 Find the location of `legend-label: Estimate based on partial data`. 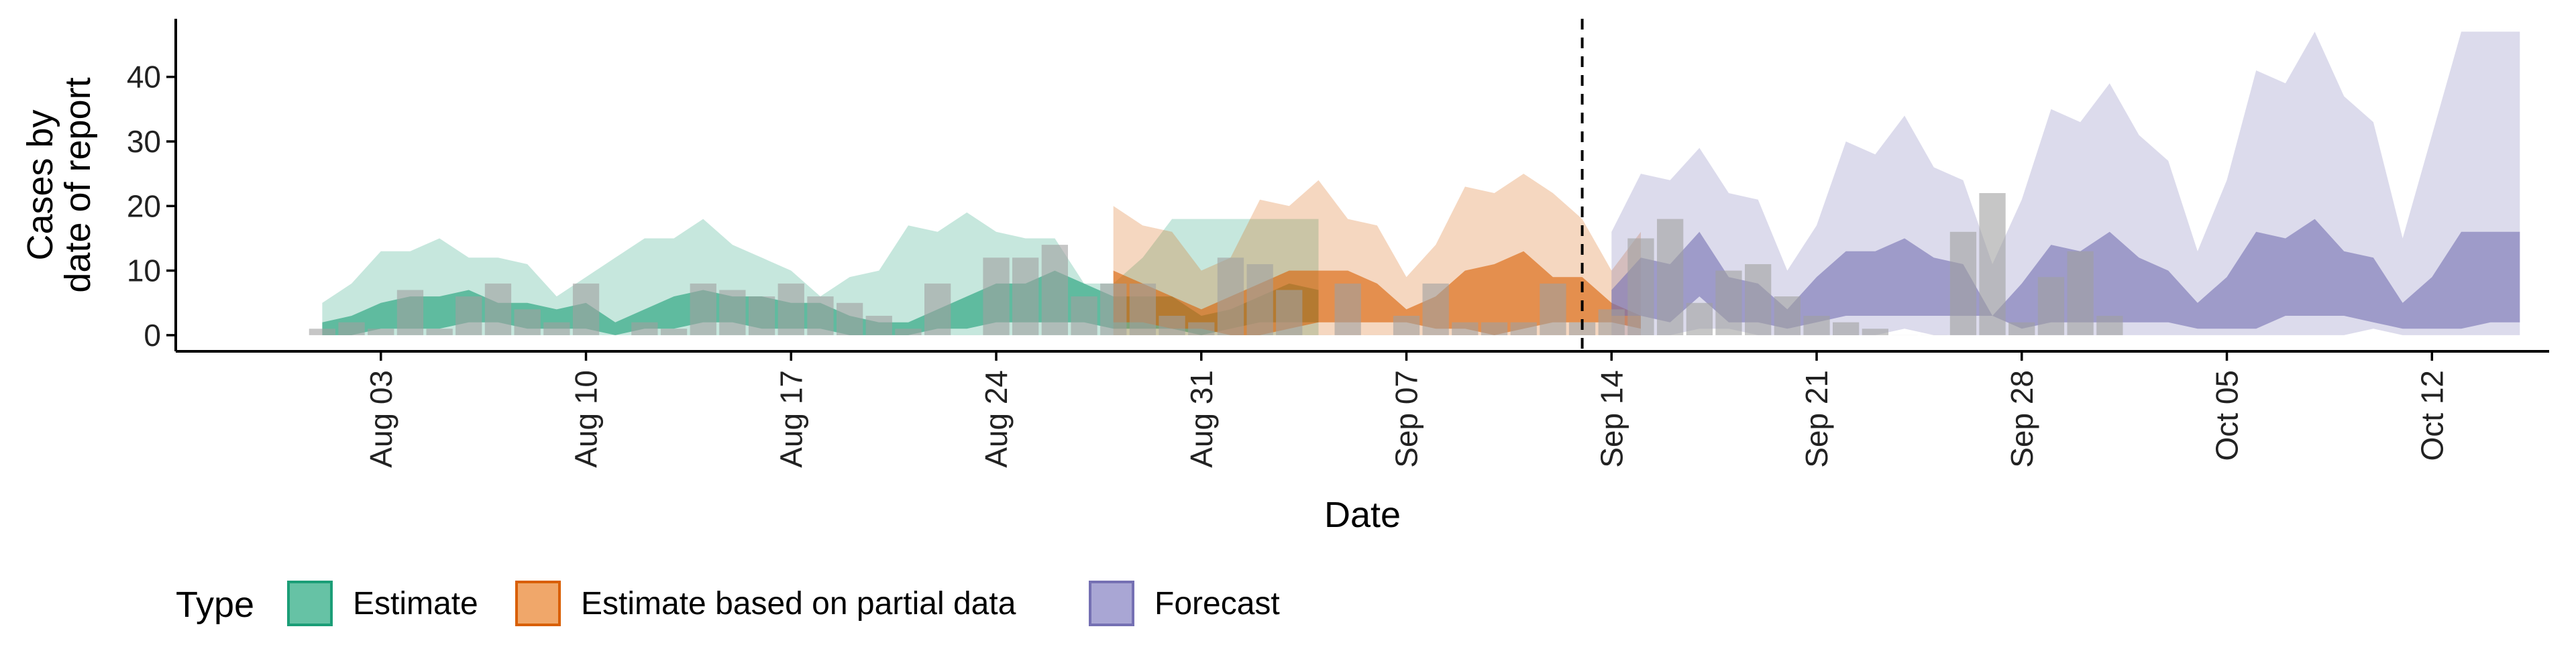

legend-label: Estimate based on partial data is located at coordinates (798, 604).